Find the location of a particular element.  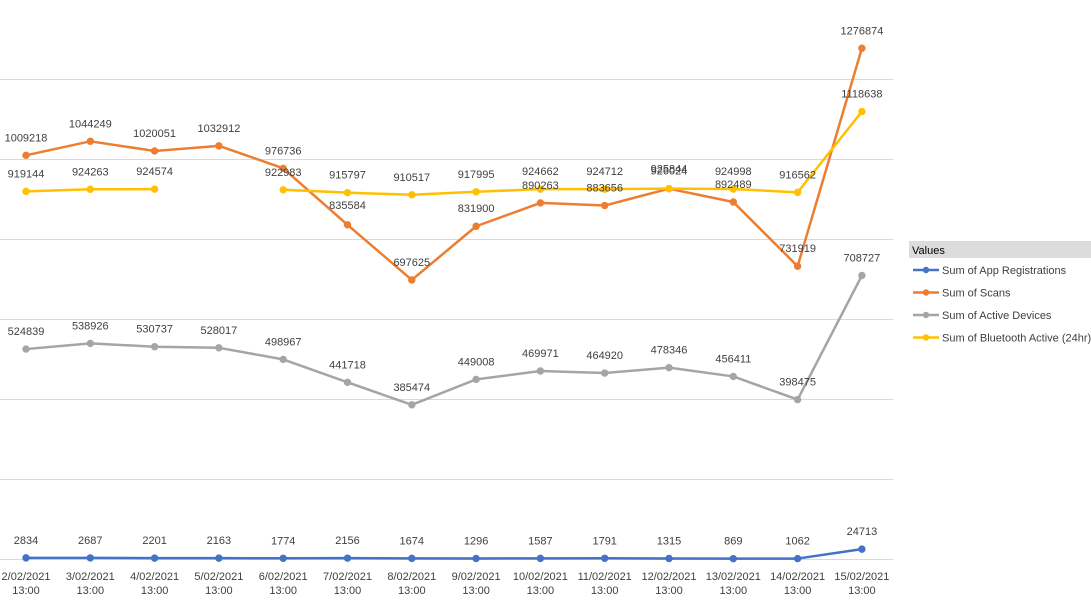

data-label: 1296 is located at coordinates (476, 541).